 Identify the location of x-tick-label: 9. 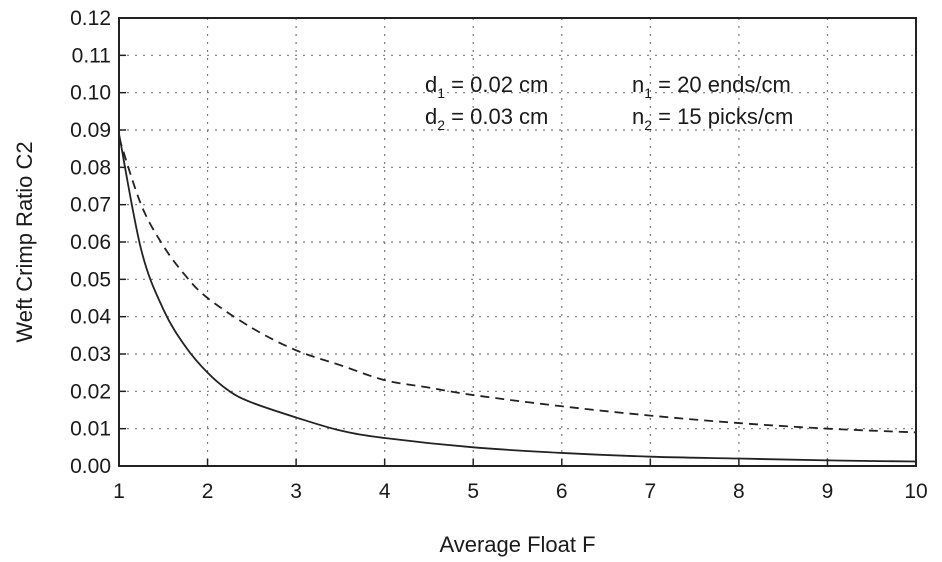
(828, 491).